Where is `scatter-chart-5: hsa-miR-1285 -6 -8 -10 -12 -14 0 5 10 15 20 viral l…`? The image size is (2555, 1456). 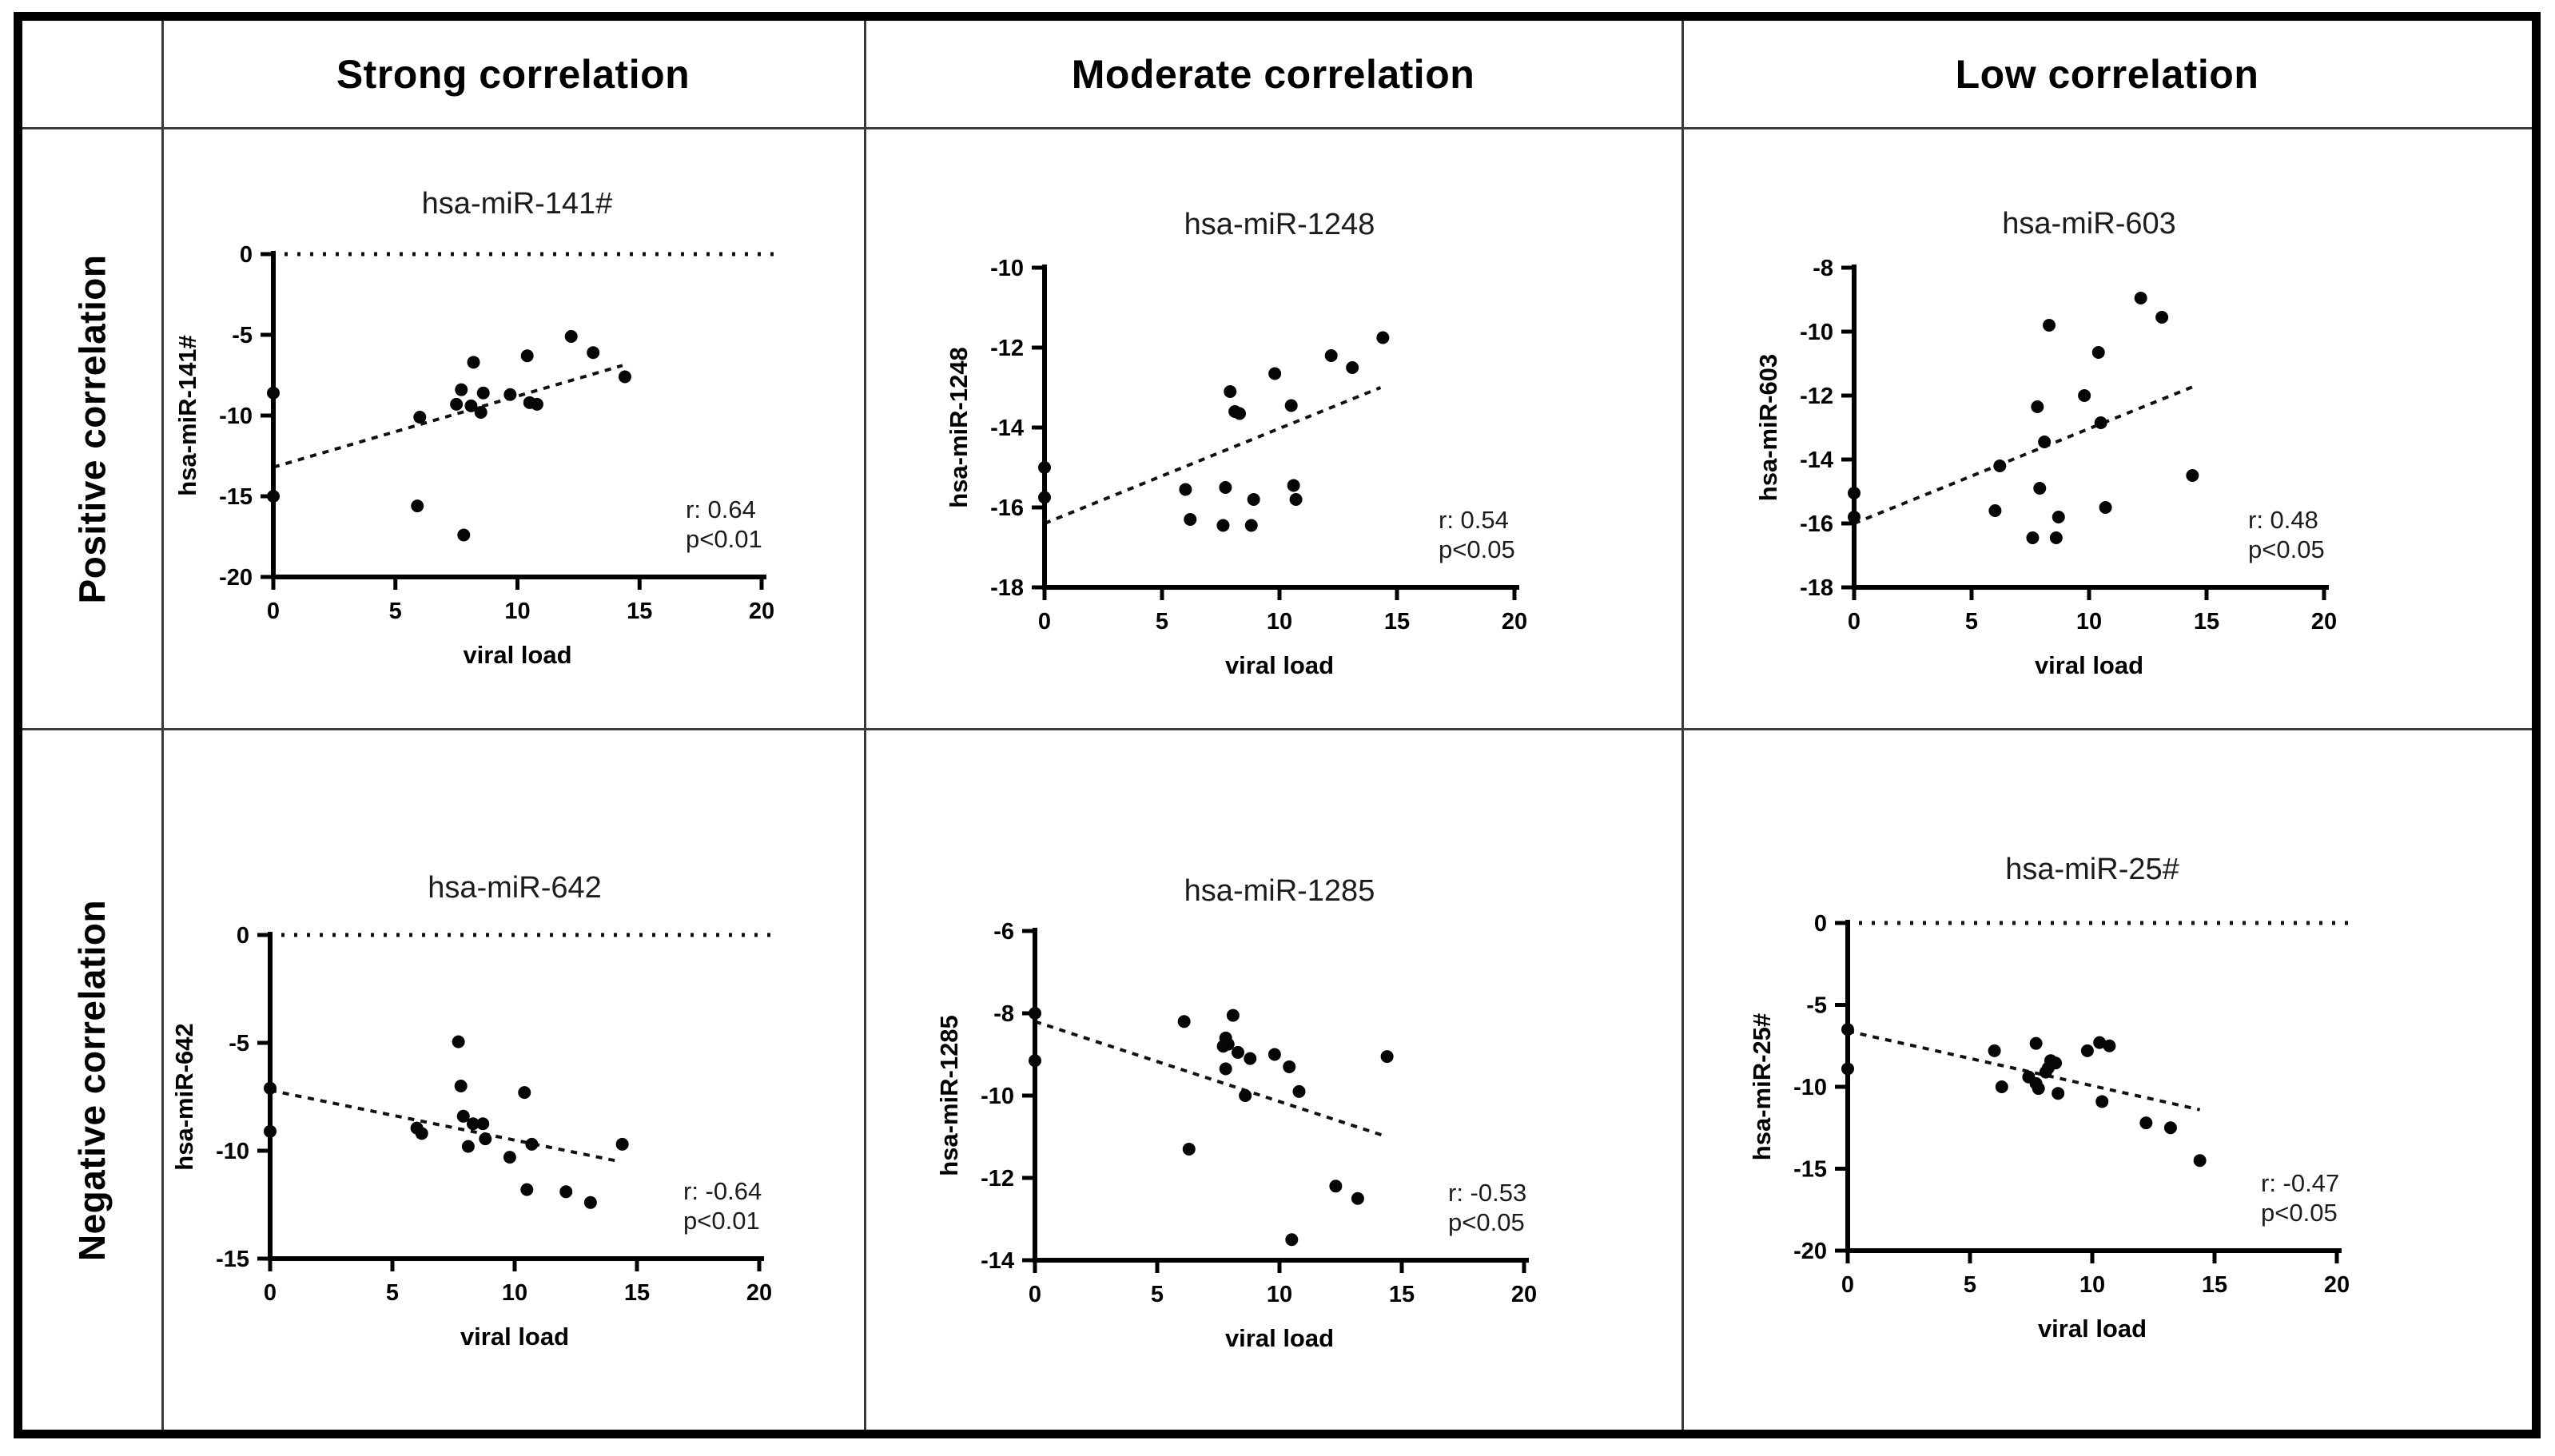 scatter-chart-5: hsa-miR-1285 -6 -8 -10 -12 -14 0 5 10 15 20 viral l… is located at coordinates (1236, 1113).